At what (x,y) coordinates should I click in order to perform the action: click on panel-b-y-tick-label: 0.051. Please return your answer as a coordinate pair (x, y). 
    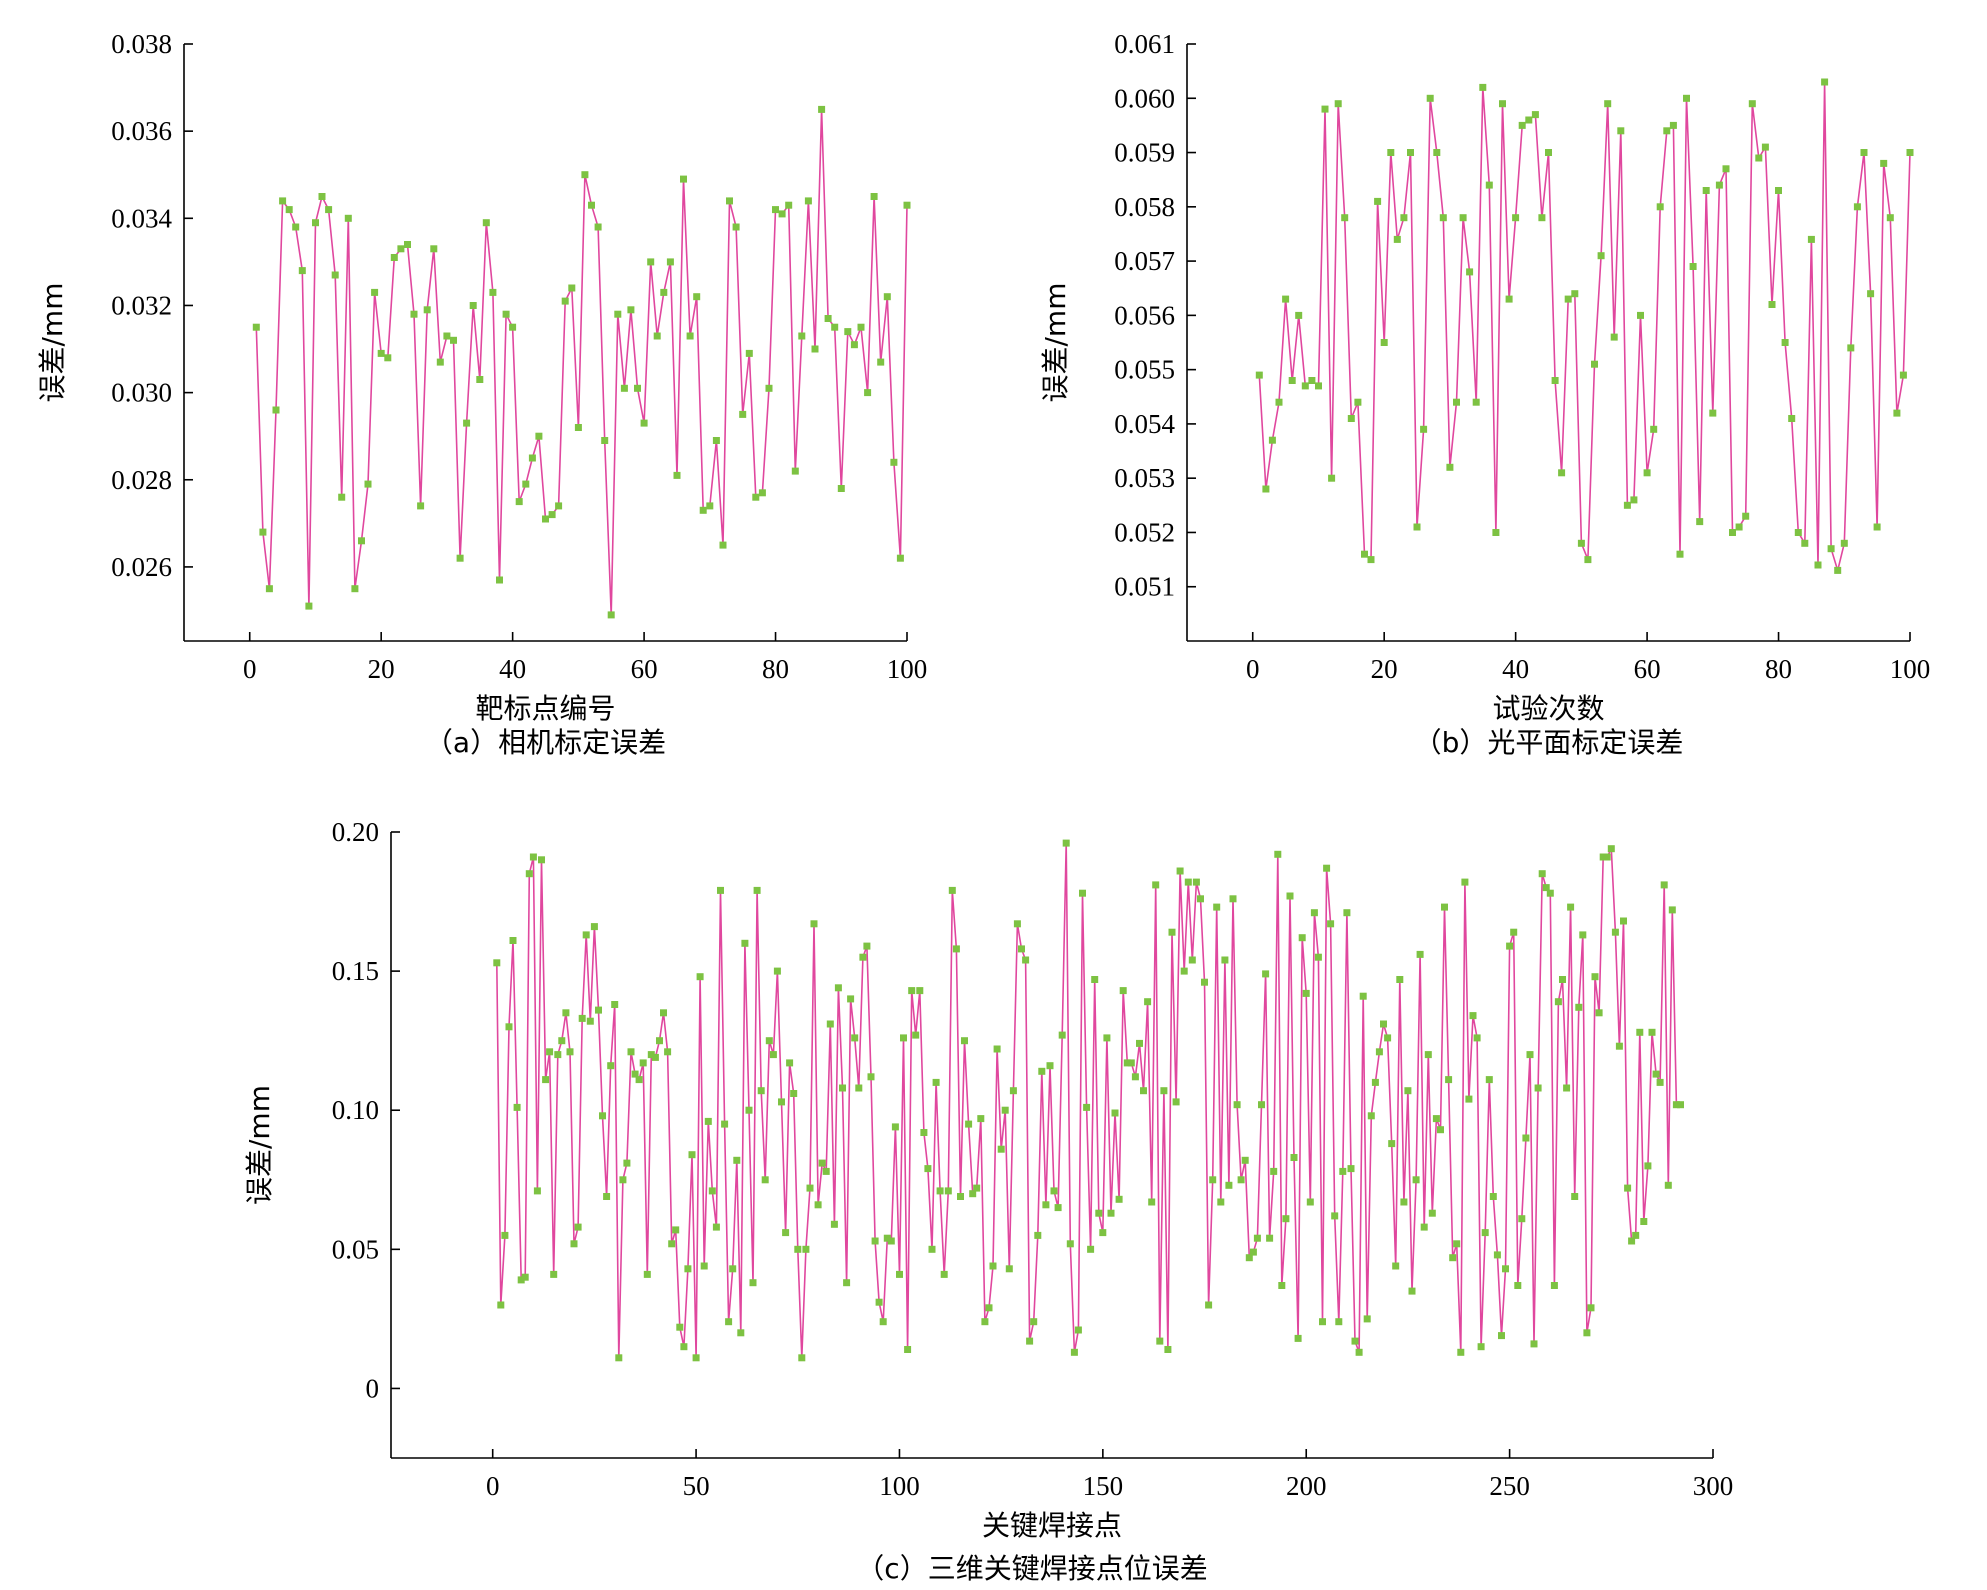
    Looking at the image, I should click on (1144, 587).